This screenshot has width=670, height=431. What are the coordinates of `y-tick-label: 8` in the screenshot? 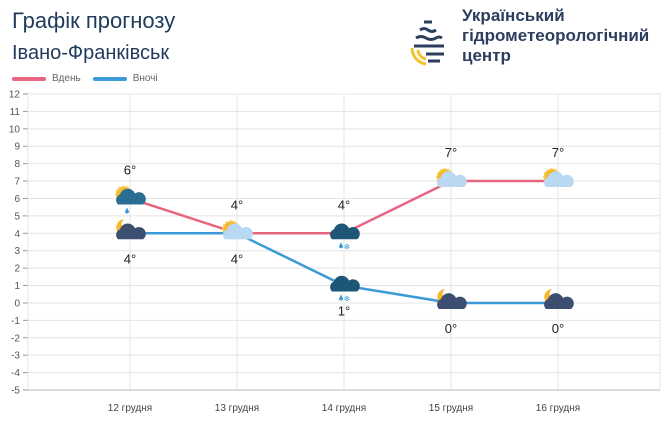 It's located at (17, 164).